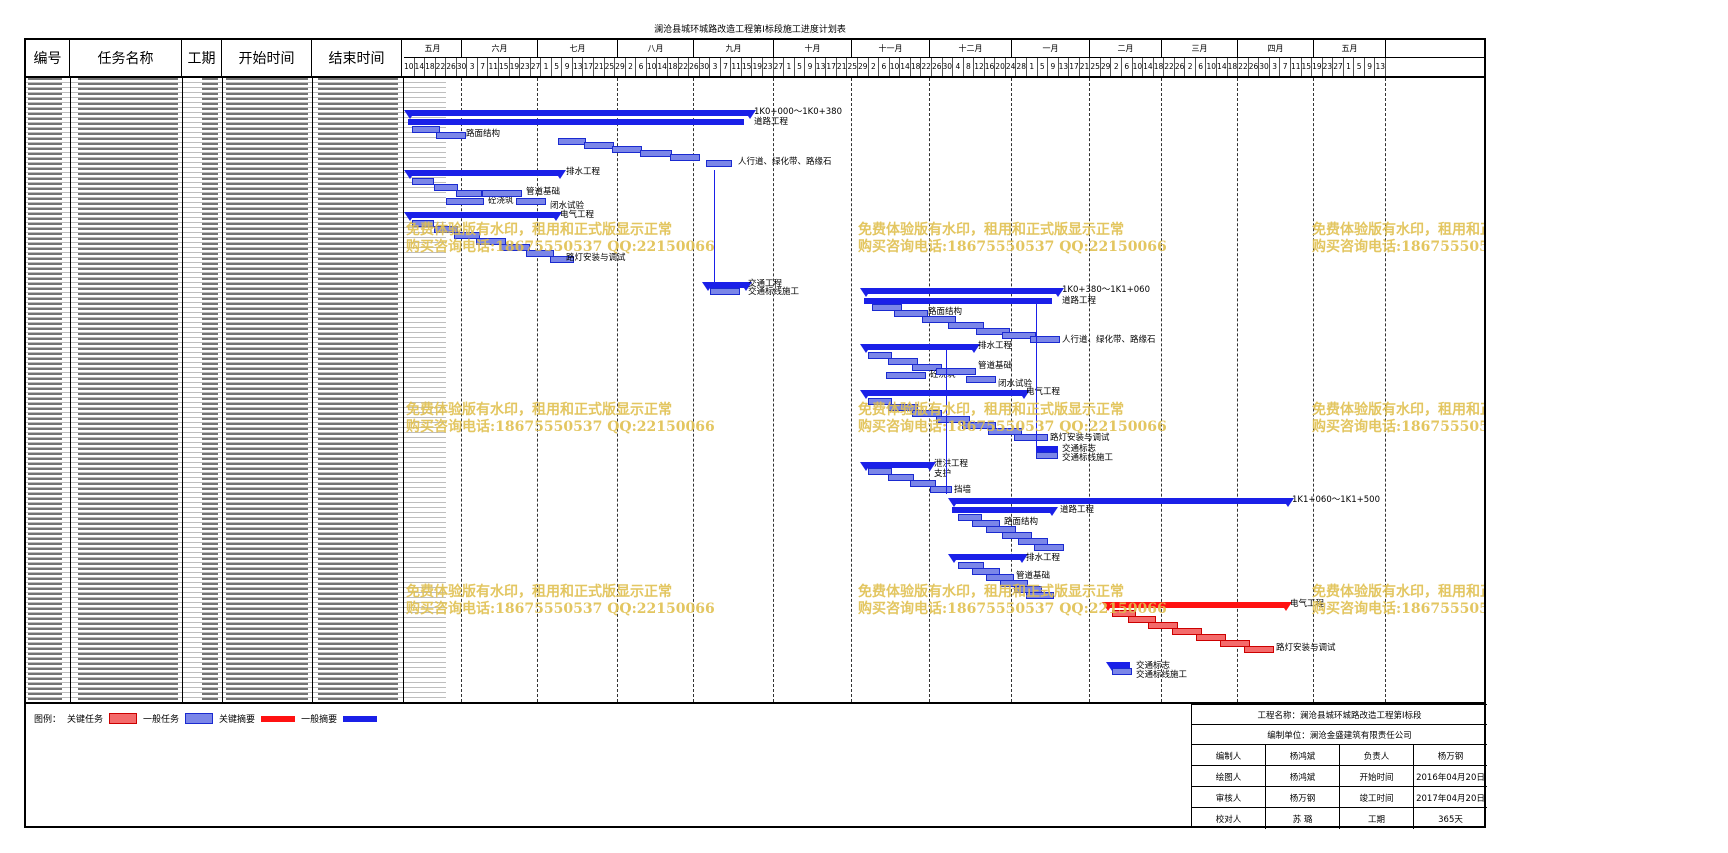 This screenshot has height=853, width=1728. Describe the element at coordinates (1336, 500) in the screenshot. I see `bar-label: 1K1+060～1K1+500` at that location.